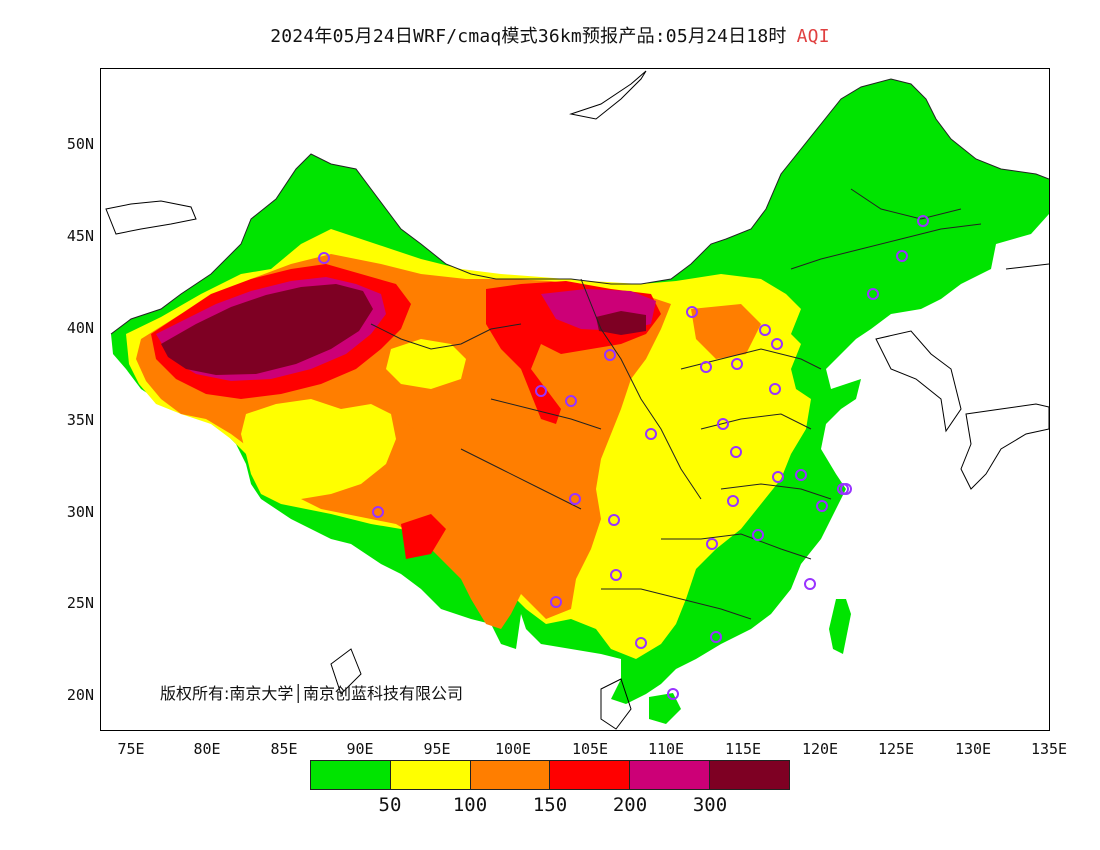 Image resolution: width=1100 pixels, height=850 pixels. I want to click on legend-tick-200: 200, so click(630, 805).